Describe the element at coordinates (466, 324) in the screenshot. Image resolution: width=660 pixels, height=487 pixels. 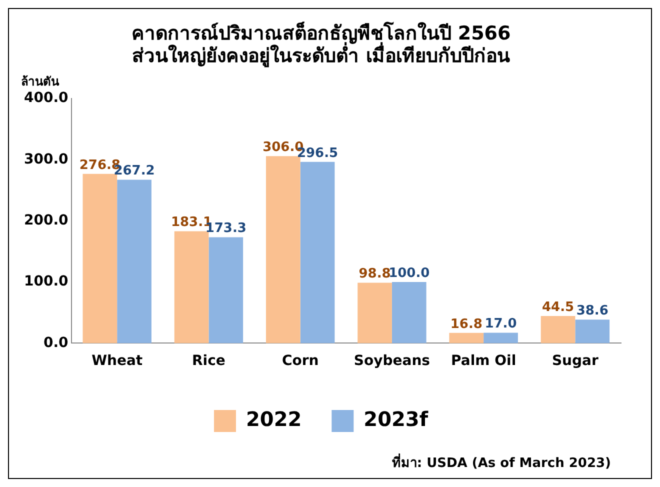
I see `data-label: 16.8` at that location.